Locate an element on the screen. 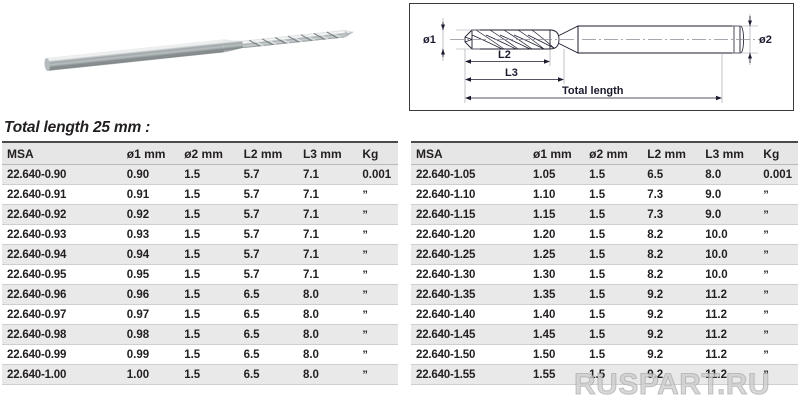 This screenshot has height=420, width=800. table-row: 22.640-0.91 0.91 1.5 5.7 7.1” is located at coordinates (200, 194).